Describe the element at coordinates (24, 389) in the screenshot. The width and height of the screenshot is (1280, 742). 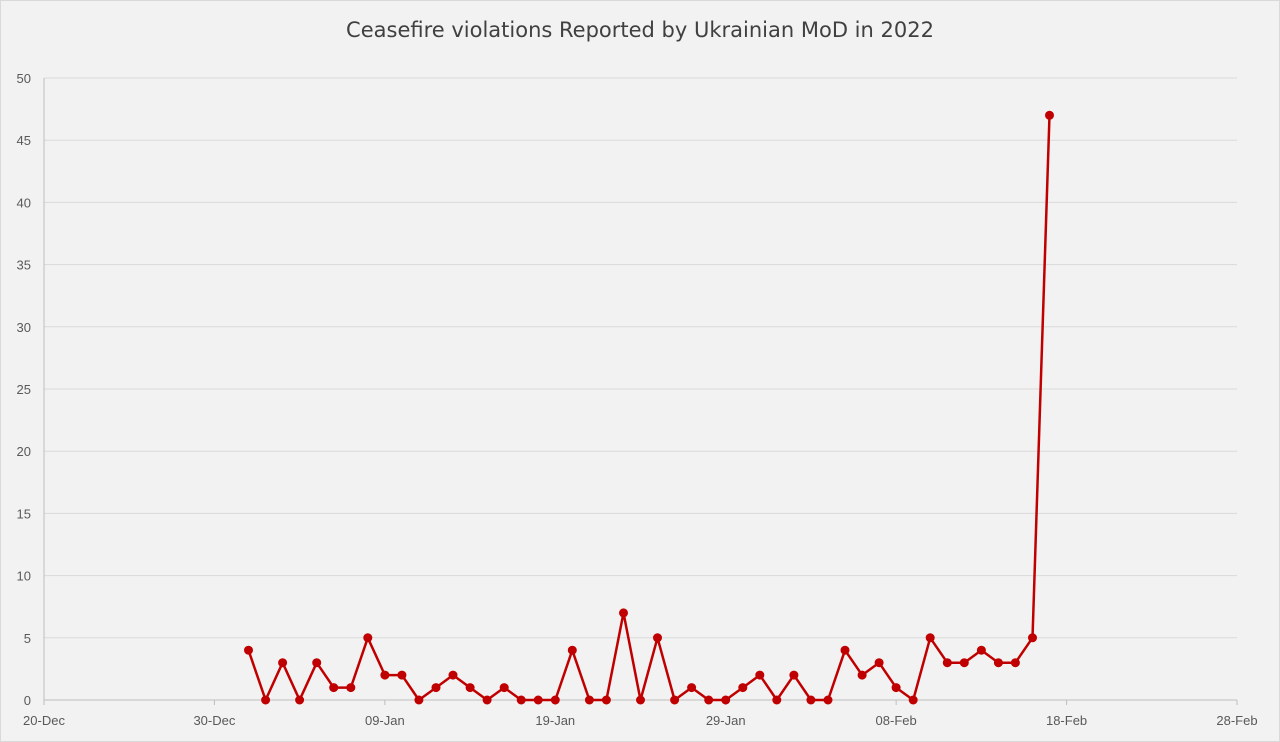
I see `y-tick-label: 25` at that location.